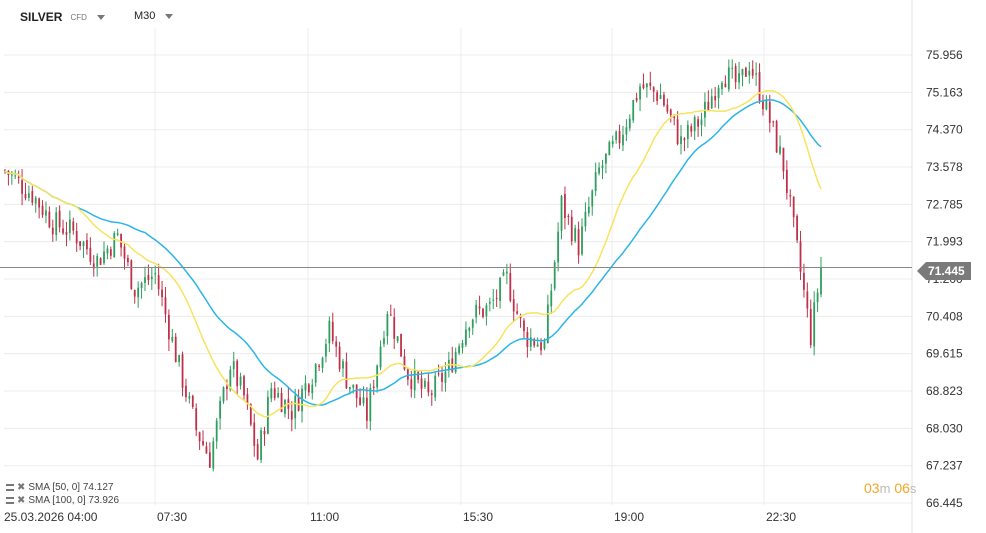  What do you see at coordinates (478, 517) in the screenshot?
I see `x-tick-label: 15:30` at bounding box center [478, 517].